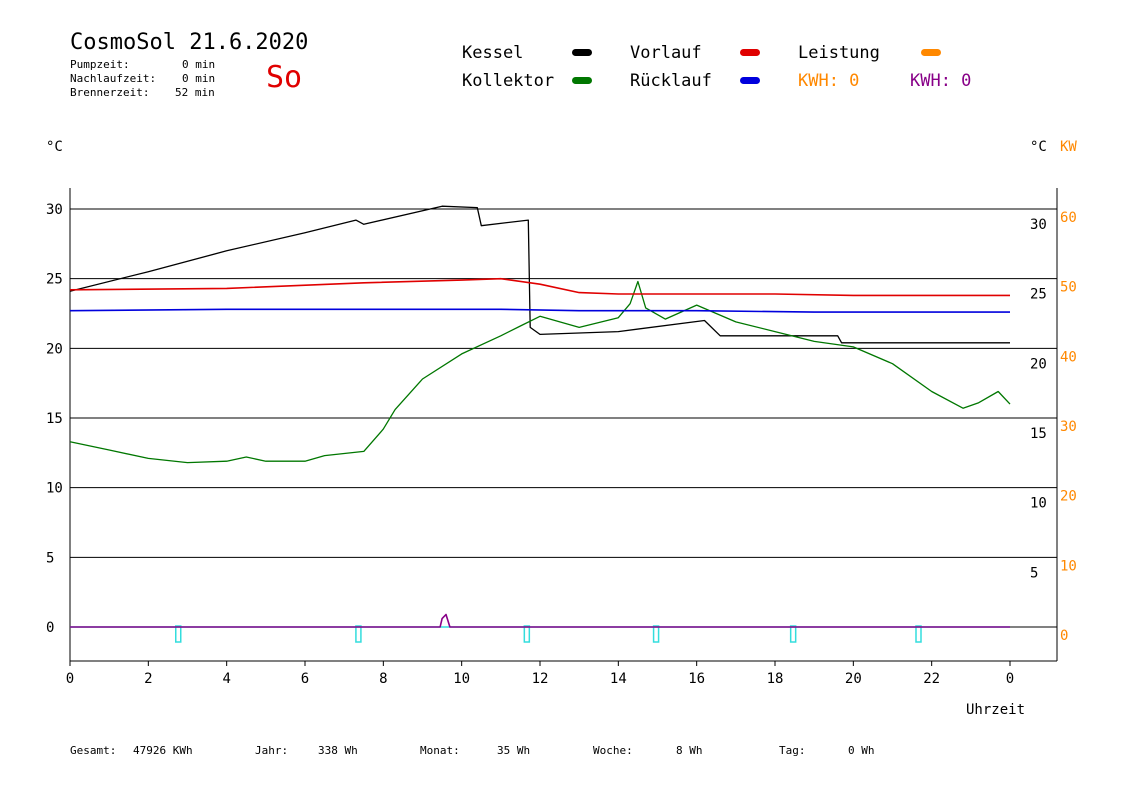 The height and width of the screenshot is (812, 1148). What do you see at coordinates (338, 750) in the screenshot?
I see `footer-jahr-value: 338 Wh` at bounding box center [338, 750].